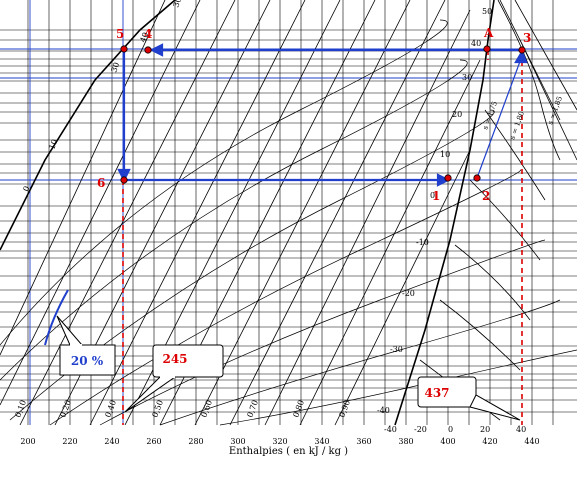 The image size is (577, 479). I want to click on quality-label-070: 0,70, so click(252, 409).